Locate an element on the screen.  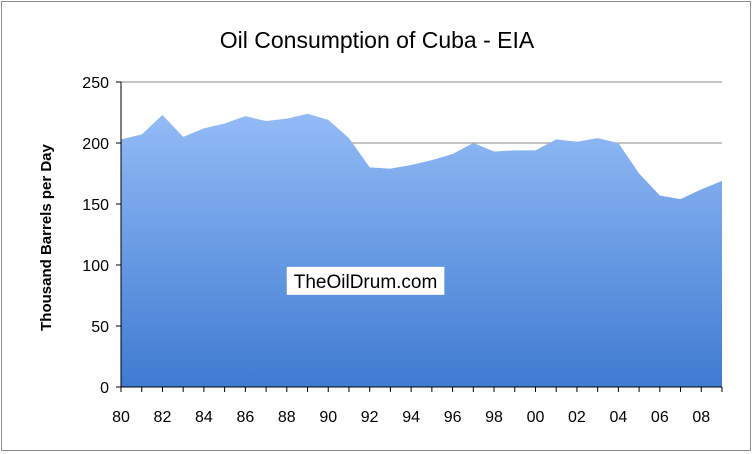
x-tick-label-98: 98 is located at coordinates (494, 417).